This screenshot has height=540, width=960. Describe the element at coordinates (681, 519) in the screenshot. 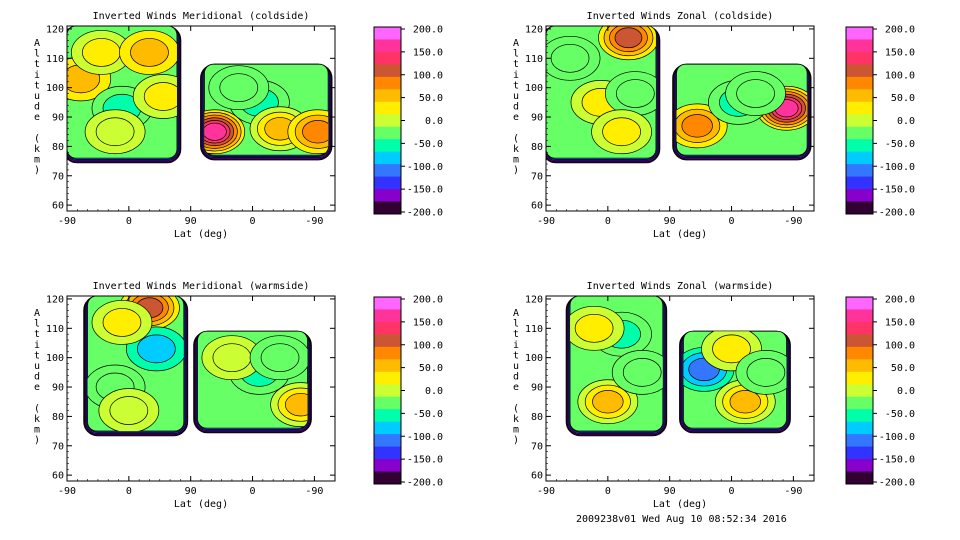

I see `timestamp-footer: 2009238v01 Wed Aug 10 08:52:34 2016` at that location.